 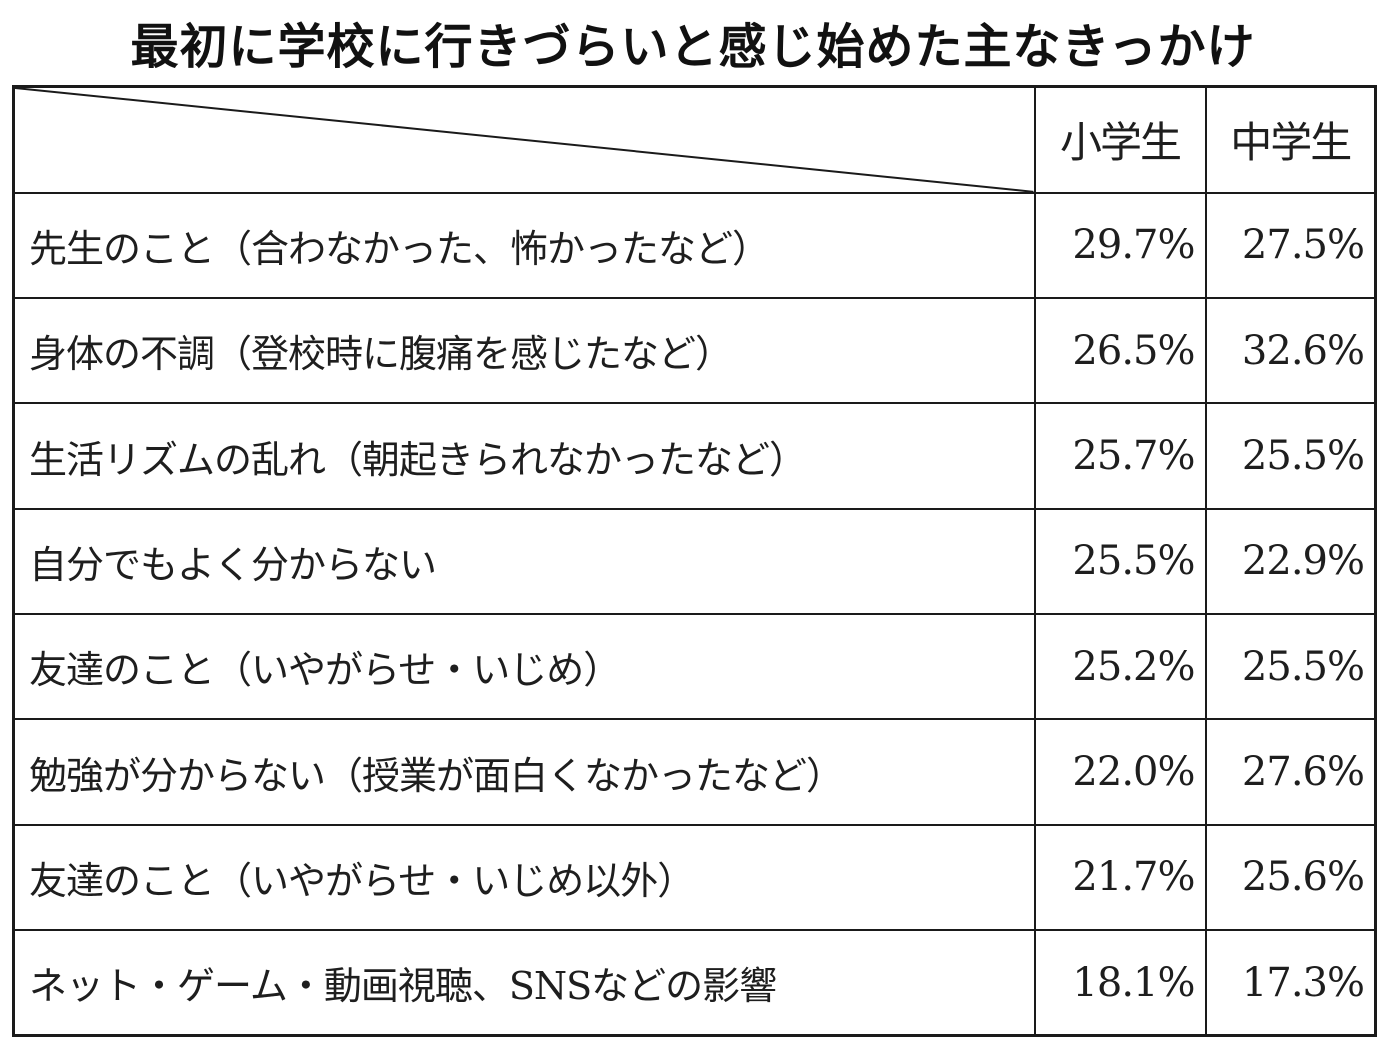 I want to click on table-row: 自分でもよく分からない 25.5% 22.9%, so click(x=694, y=561).